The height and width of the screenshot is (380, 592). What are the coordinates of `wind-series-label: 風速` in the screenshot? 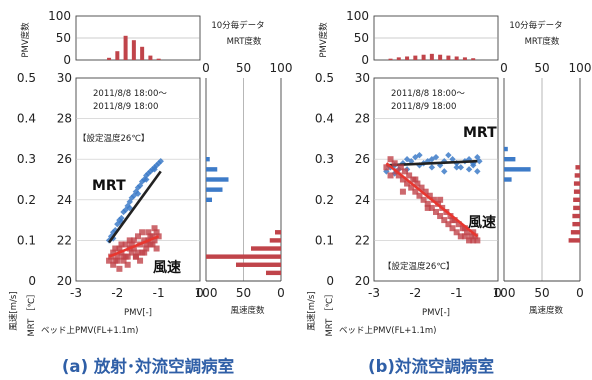 It's located at (167, 267).